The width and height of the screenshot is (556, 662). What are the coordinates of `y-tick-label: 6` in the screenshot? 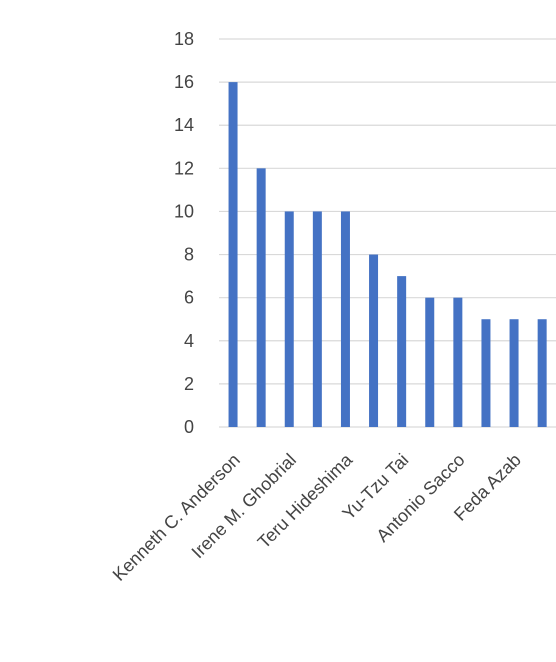 It's located at (189, 298).